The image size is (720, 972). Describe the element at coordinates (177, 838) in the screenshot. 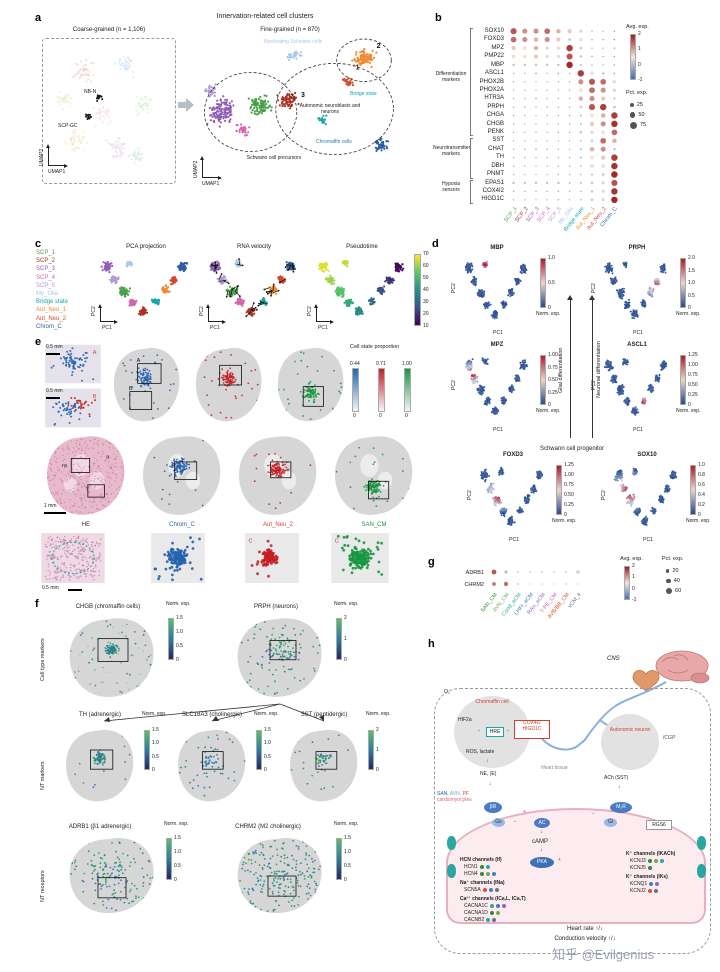

I see `colorbar-tick: 1.5` at that location.